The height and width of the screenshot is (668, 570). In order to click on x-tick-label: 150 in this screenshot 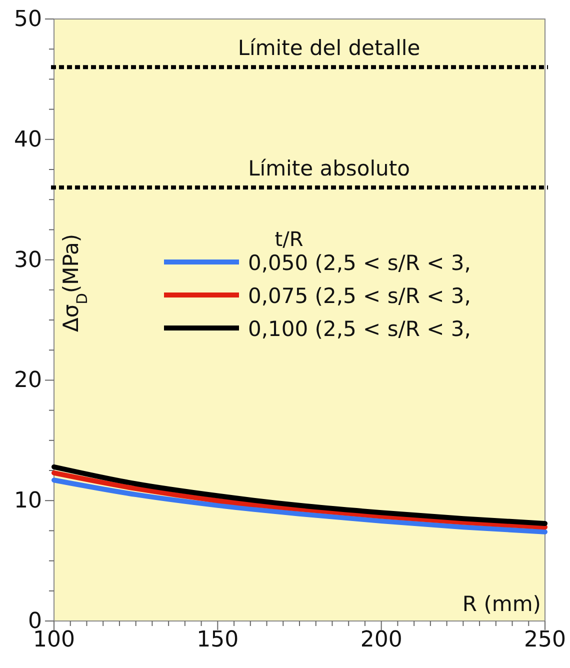, I will do `click(217, 640)`.